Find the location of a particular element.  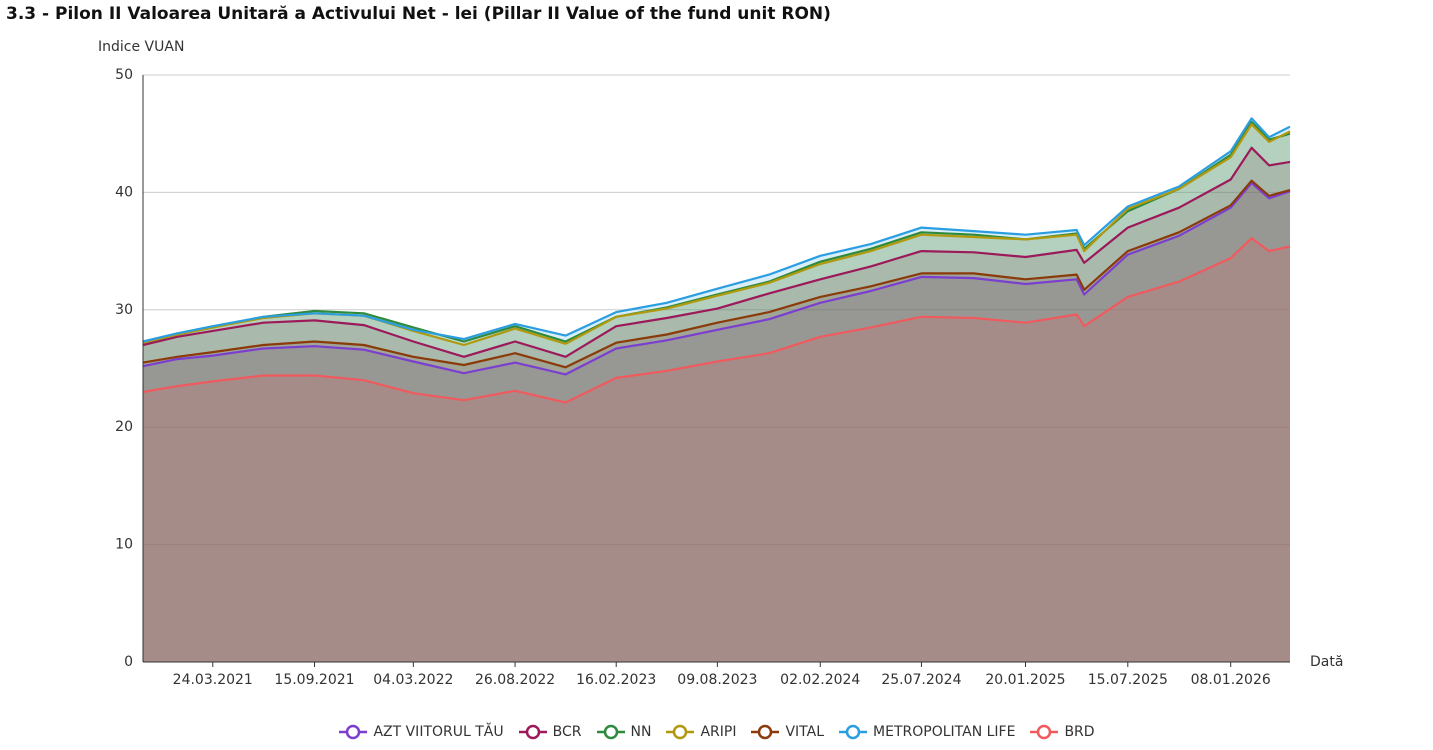

x-tick-label: 04.03.2022 is located at coordinates (413, 680).